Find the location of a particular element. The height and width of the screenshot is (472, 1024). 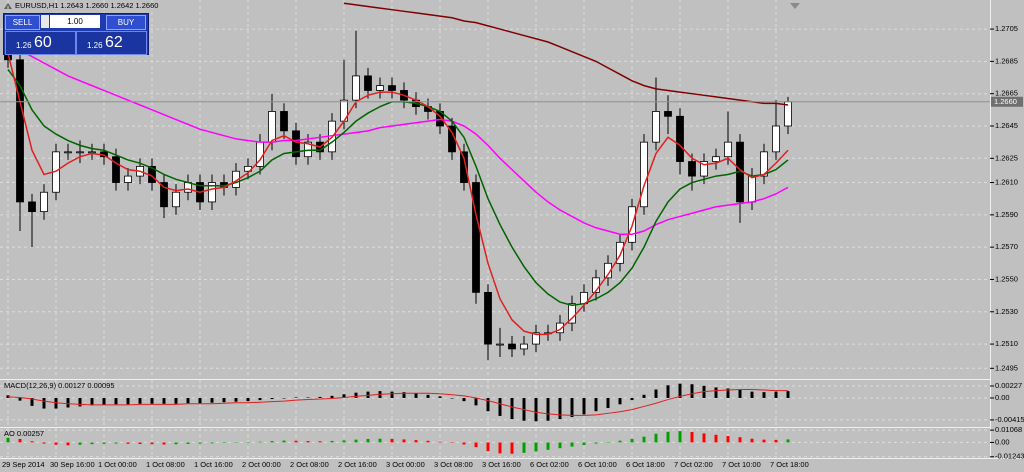

macd-signal-line is located at coordinates (397, 402).